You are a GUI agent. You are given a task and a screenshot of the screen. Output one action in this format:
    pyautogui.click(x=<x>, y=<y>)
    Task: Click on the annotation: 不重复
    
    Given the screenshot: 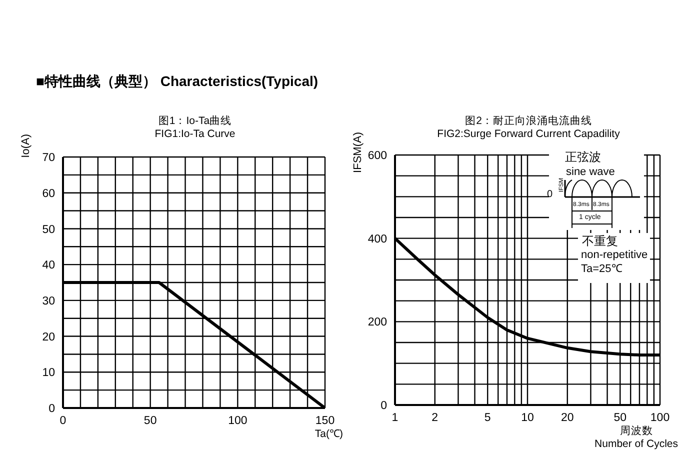 What is the action you would take?
    pyautogui.click(x=600, y=241)
    